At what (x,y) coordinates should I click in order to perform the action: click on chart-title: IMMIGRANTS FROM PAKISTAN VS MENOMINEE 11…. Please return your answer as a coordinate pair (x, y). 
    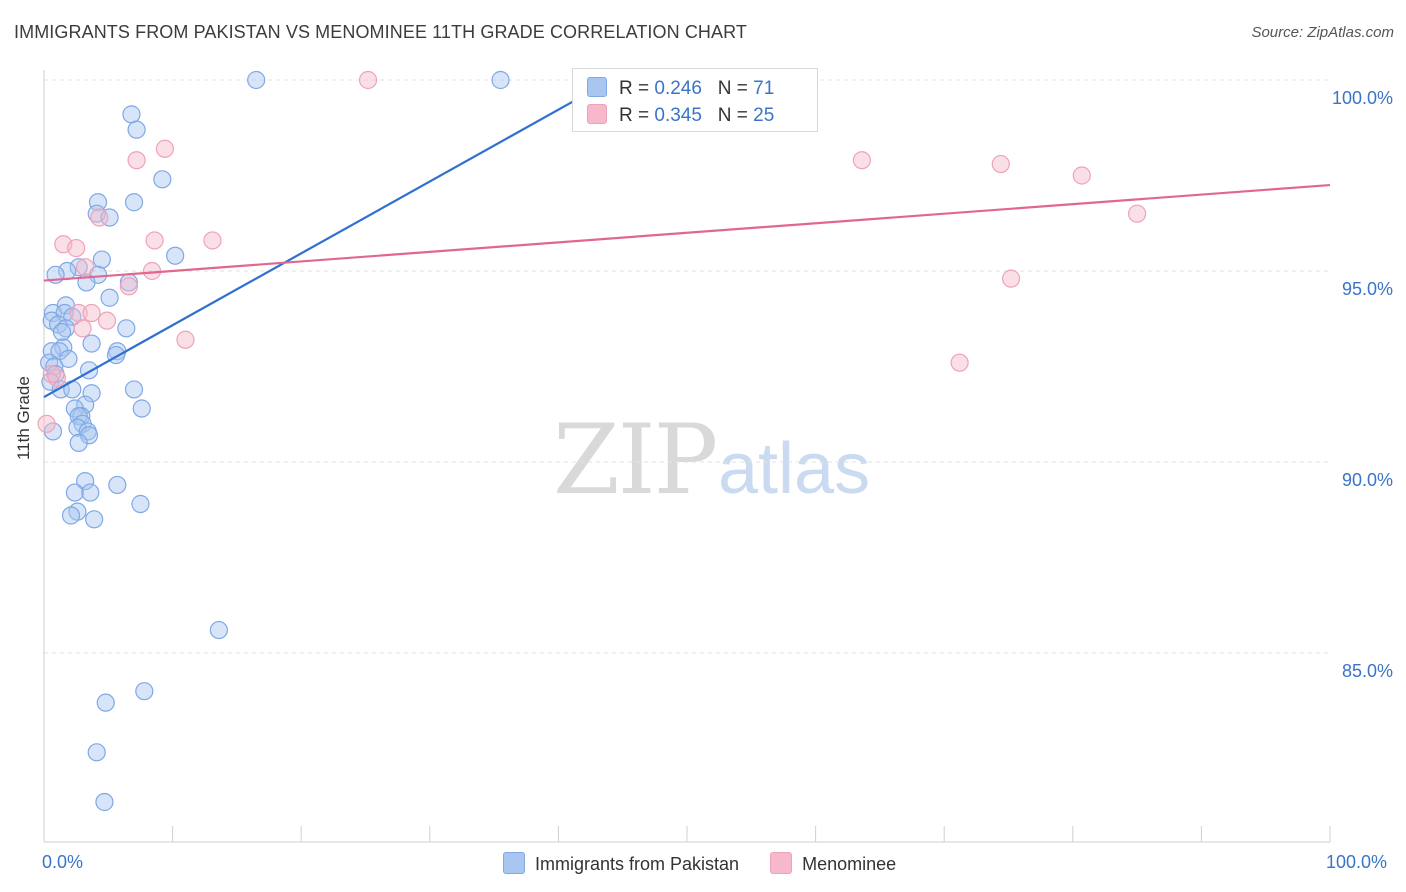
    Looking at the image, I should click on (381, 32).